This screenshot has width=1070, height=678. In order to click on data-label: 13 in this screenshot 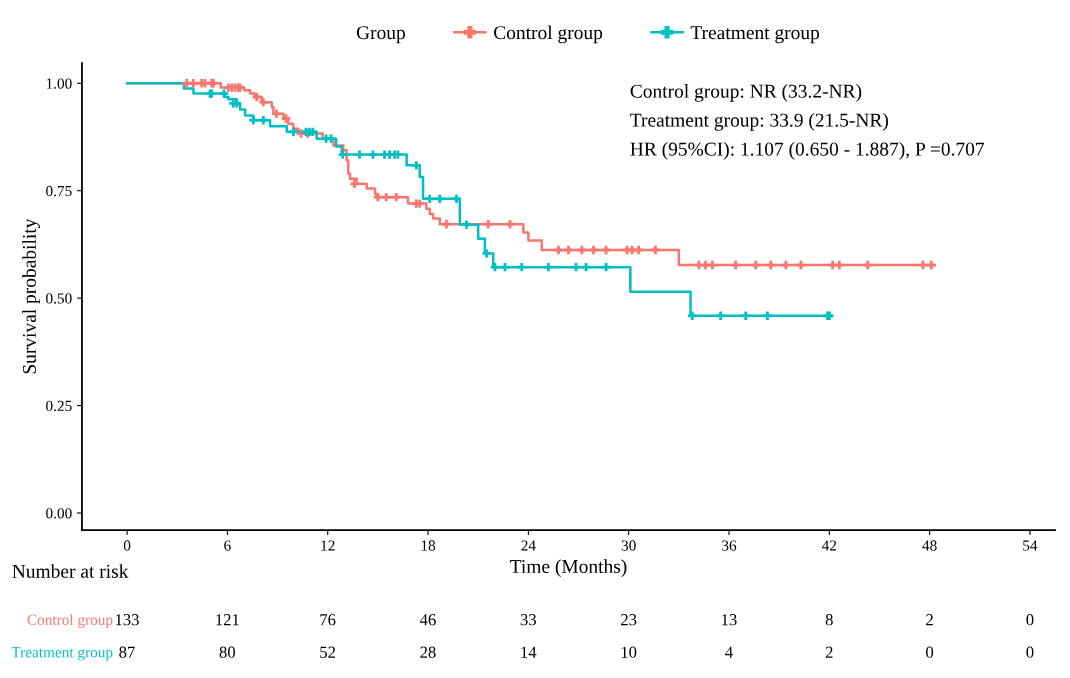, I will do `click(729, 620)`.